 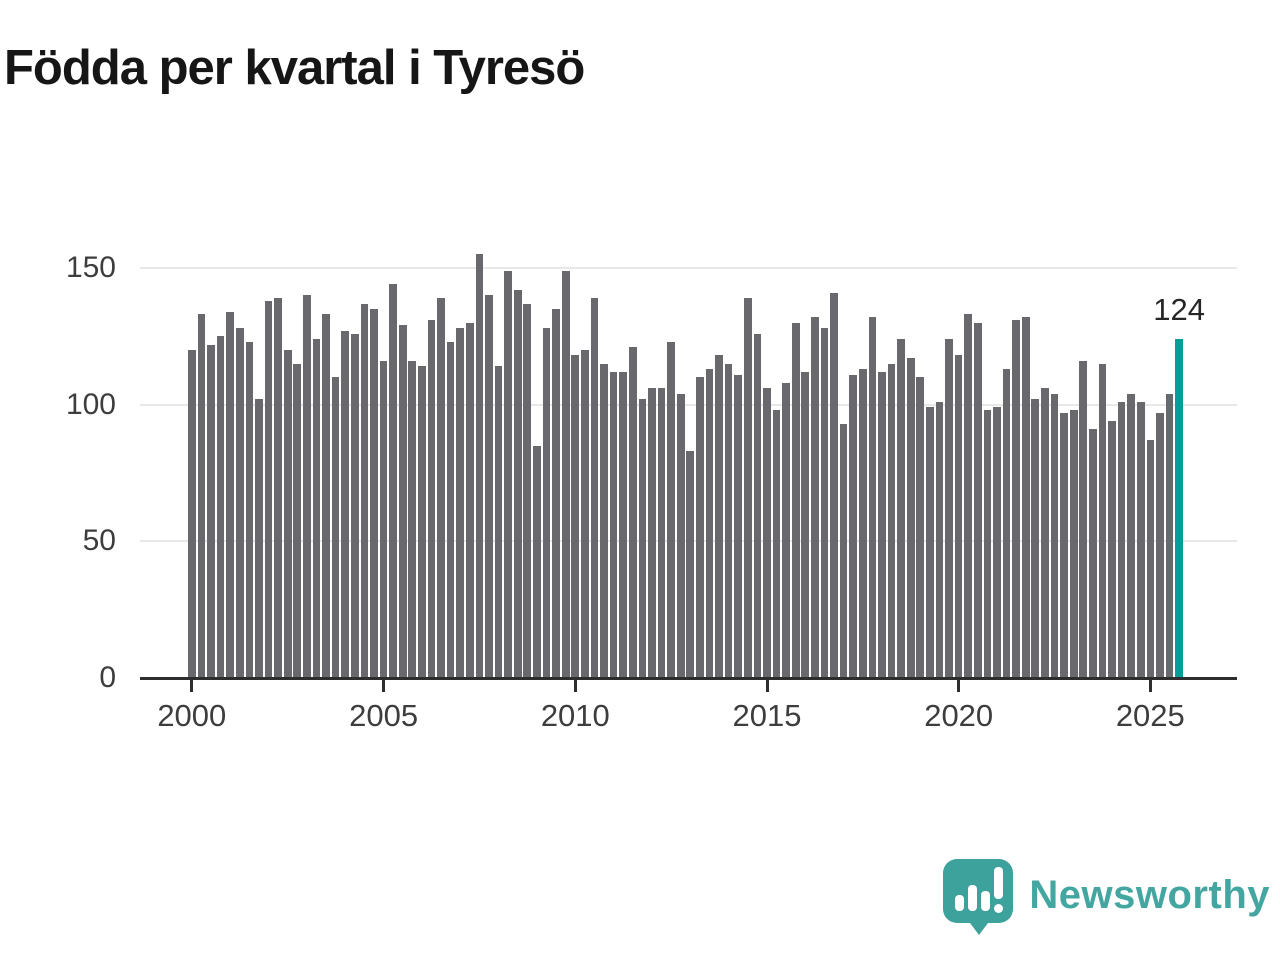 I want to click on bar-2017-Q4, so click(x=872, y=497).